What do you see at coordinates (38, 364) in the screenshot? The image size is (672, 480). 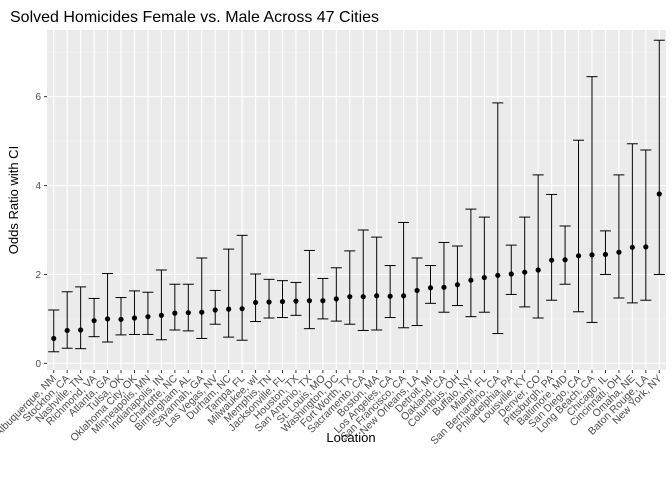 I see `y-tick-label: 0` at bounding box center [38, 364].